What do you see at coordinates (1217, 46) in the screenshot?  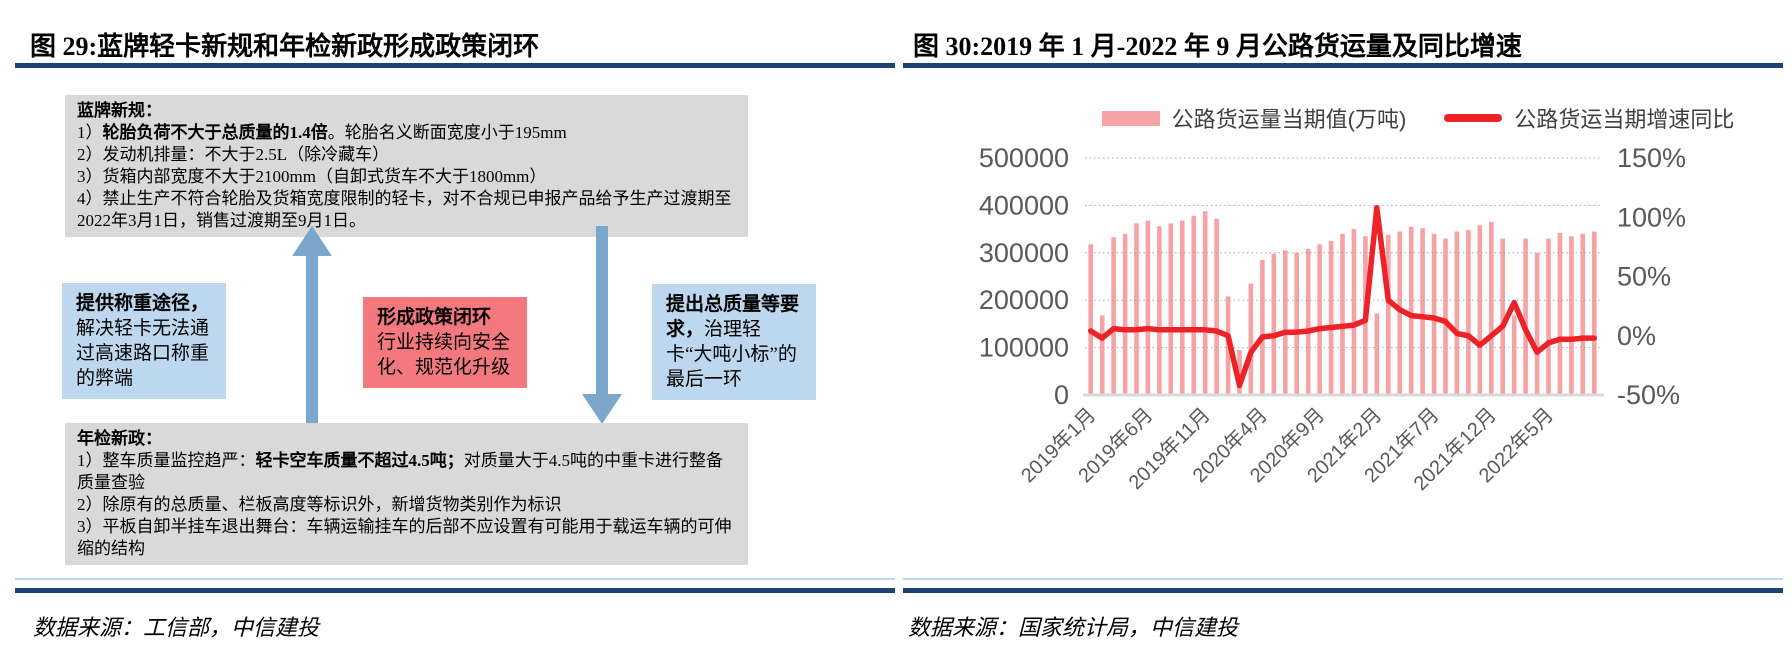 I see `figure-30-title: 图 30:2019 年 1 月-2022 年 9 月公路货运量及同比增速` at bounding box center [1217, 46].